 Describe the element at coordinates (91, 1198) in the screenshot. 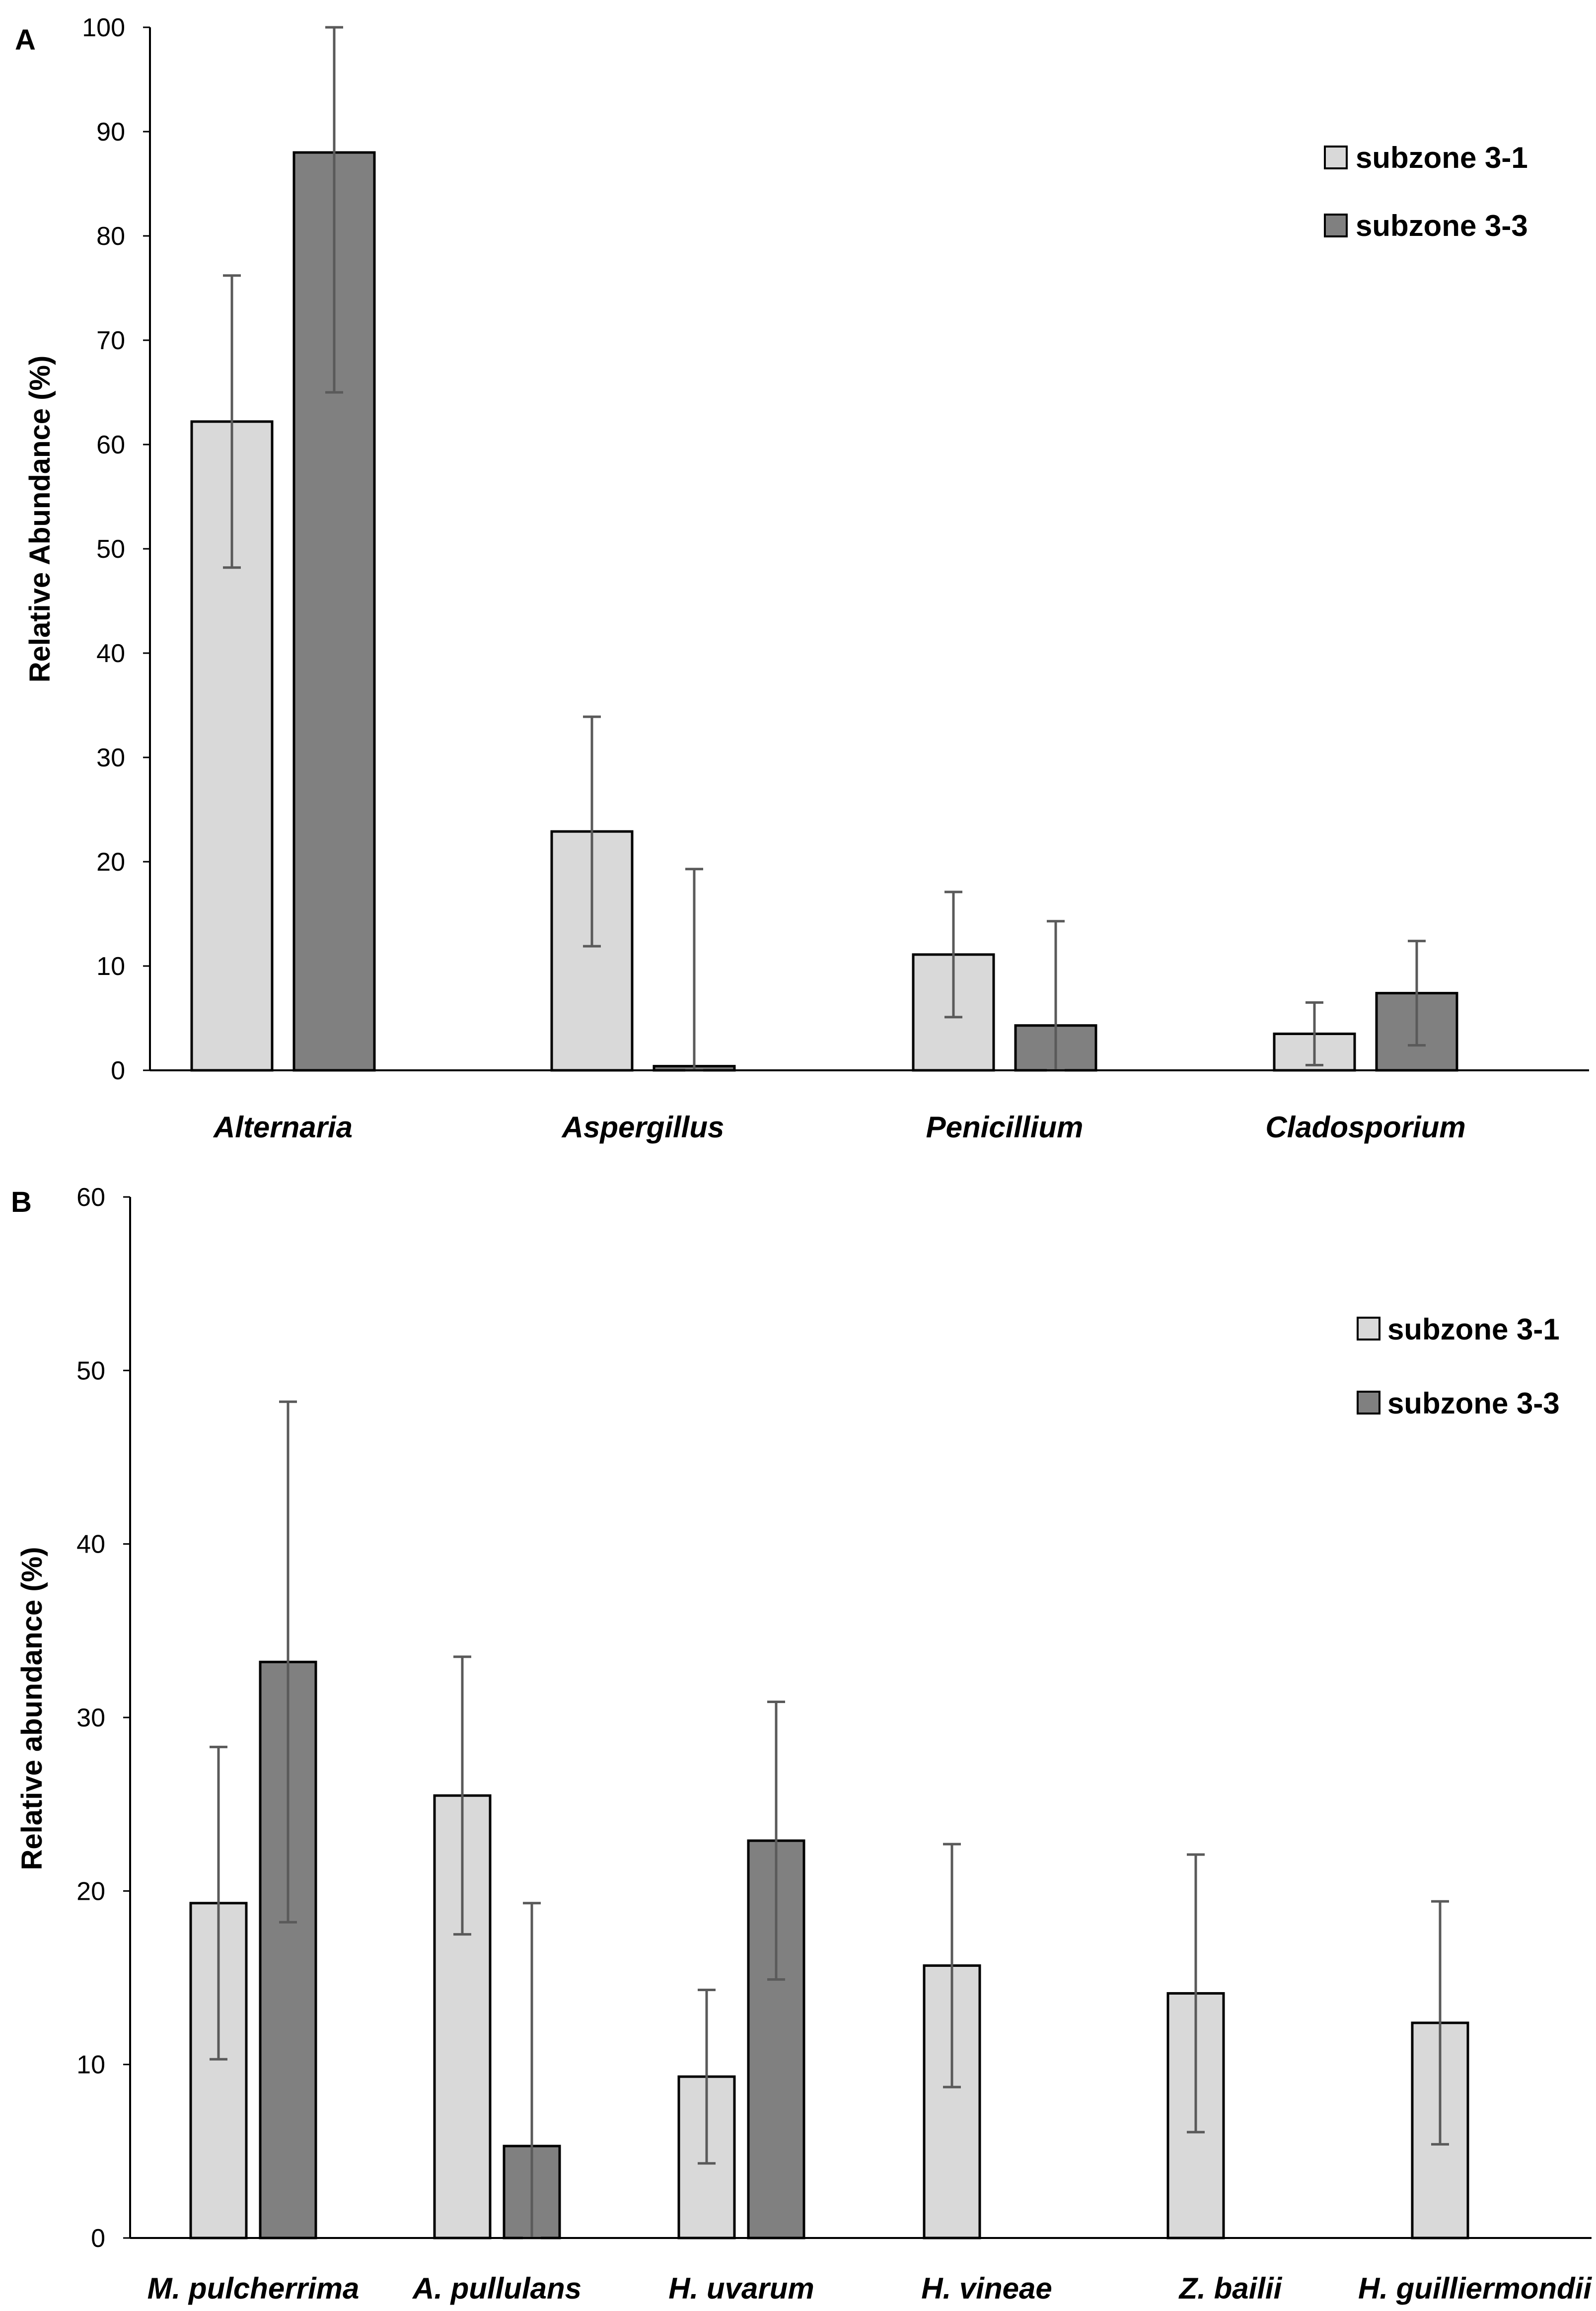

I see `panel-b-y-tick-label: 60` at that location.